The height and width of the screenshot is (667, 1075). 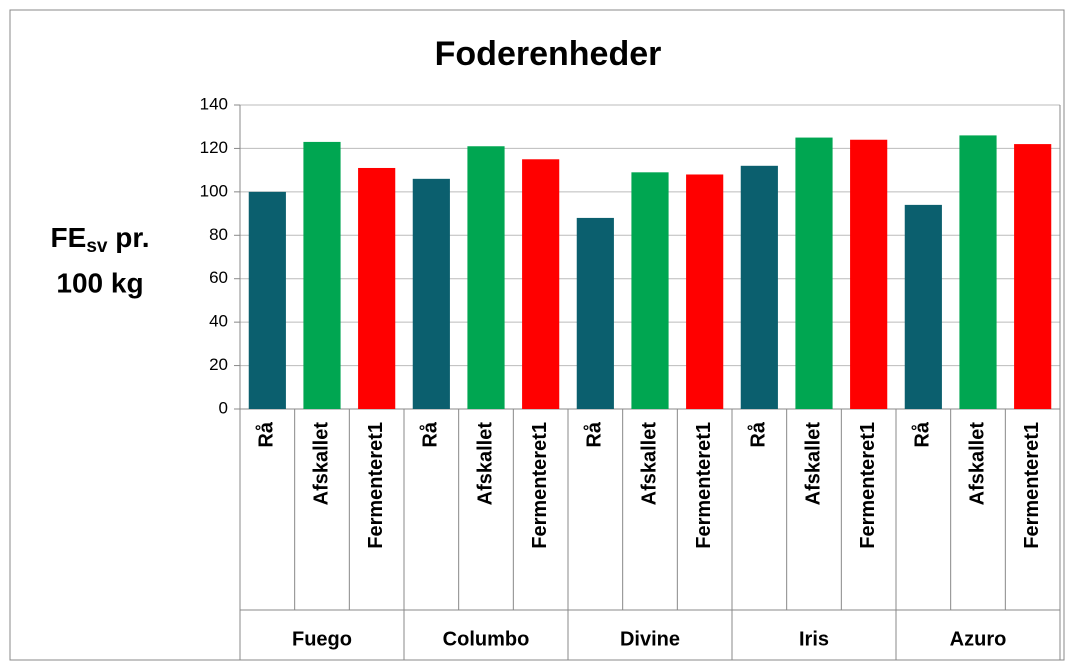 I want to click on group-label: Divine, so click(x=650, y=639).